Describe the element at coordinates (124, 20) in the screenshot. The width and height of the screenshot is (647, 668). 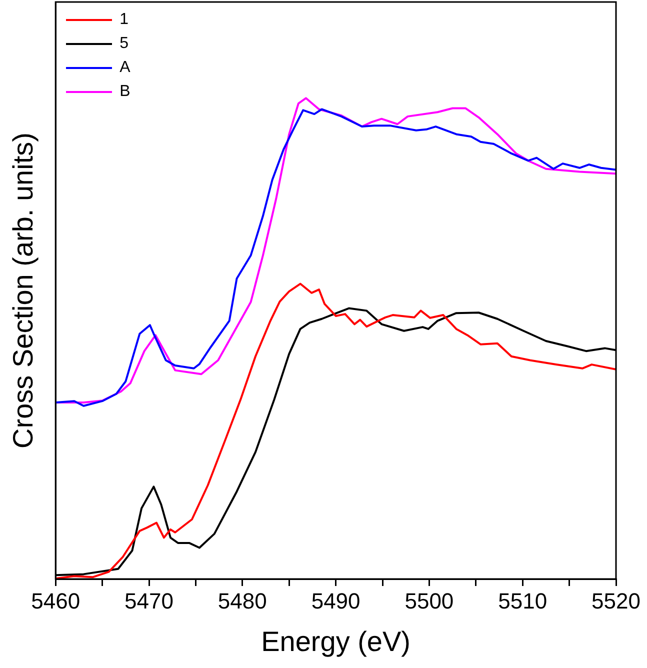
I see `legend-label: 1` at that location.